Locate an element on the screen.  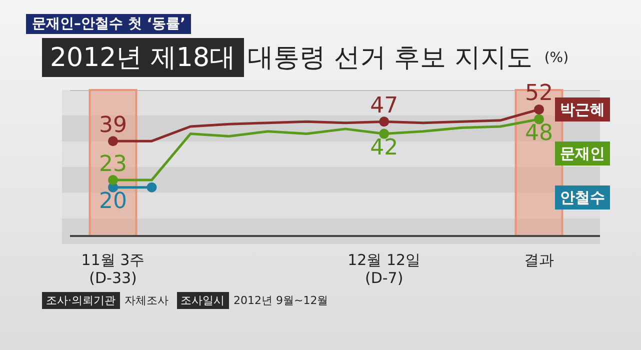
text: 자체조사 is located at coordinates (146, 300).